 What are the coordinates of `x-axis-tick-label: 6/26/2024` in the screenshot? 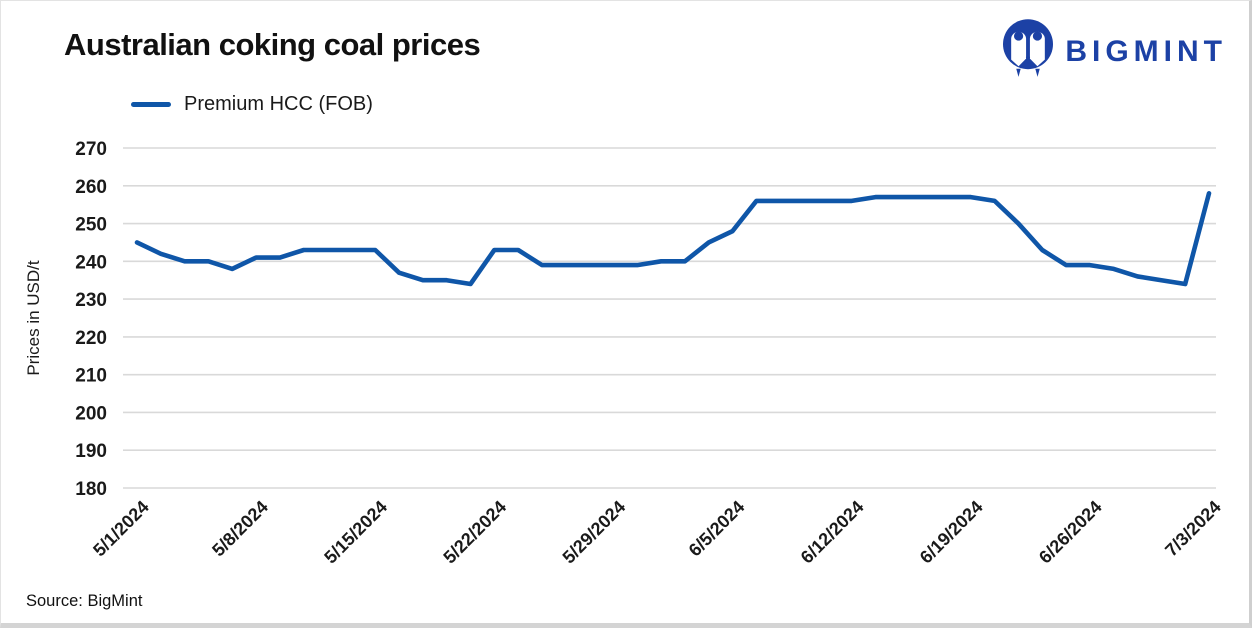 It's located at (1070, 532).